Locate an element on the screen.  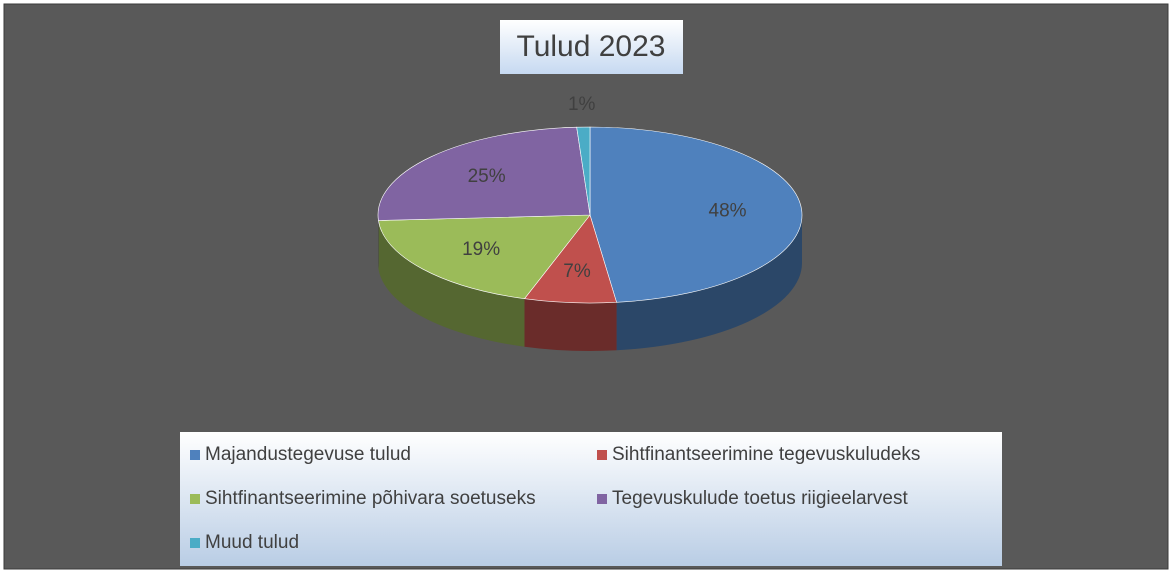
legend-label: Sihtfinantseerimine tegevuskuludeks is located at coordinates (766, 454).